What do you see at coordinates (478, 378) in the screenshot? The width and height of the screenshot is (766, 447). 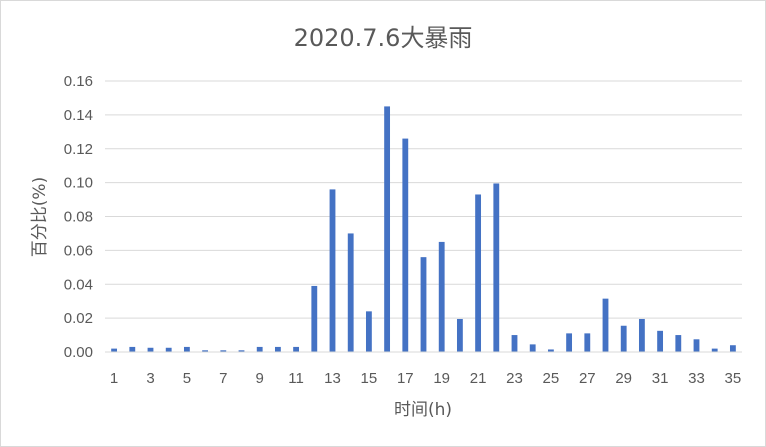 I see `x-tick-label: 21` at bounding box center [478, 378].